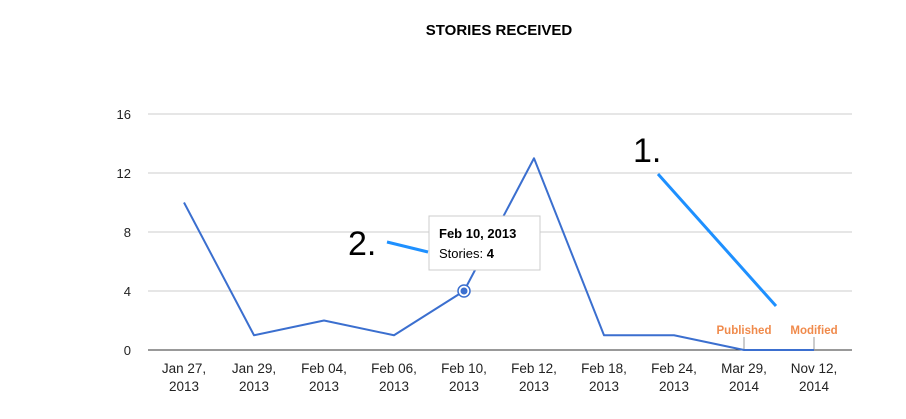  What do you see at coordinates (744, 377) in the screenshot?
I see `x-tick-label: Mar 29, 2014` at bounding box center [744, 377].